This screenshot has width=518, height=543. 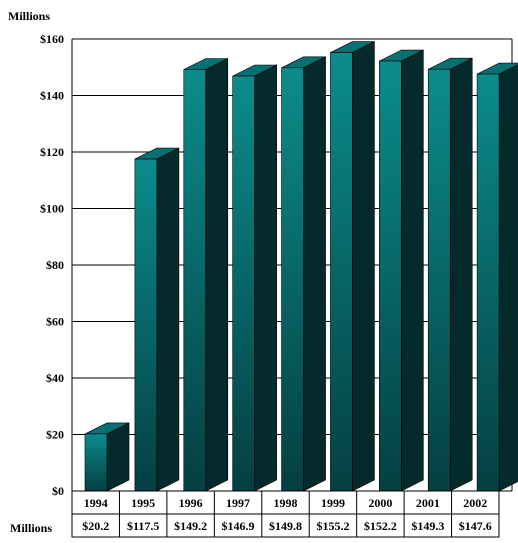 What do you see at coordinates (332, 526) in the screenshot?
I see `table-value-cell: $155.2` at bounding box center [332, 526].